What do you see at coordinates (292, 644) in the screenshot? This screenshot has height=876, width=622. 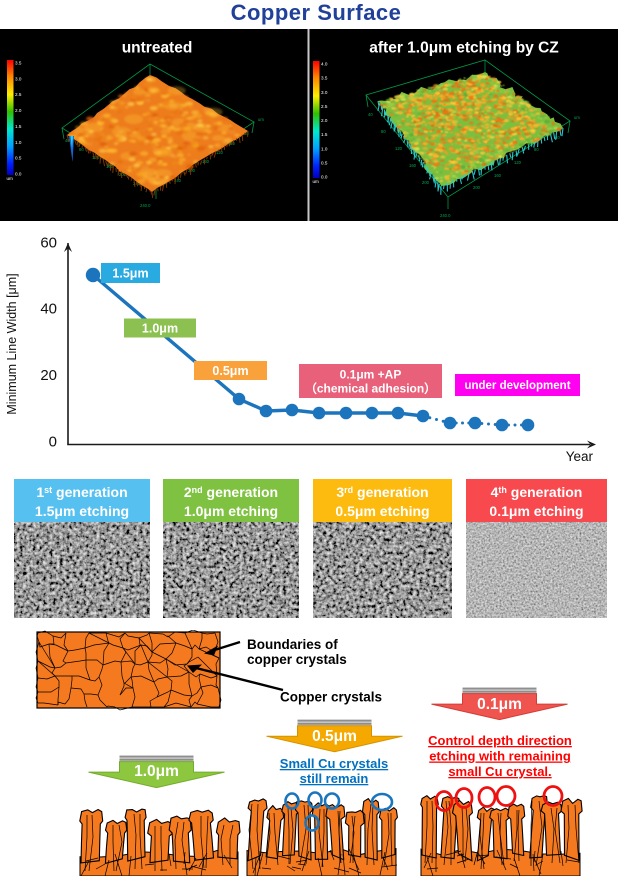 I see `svg-text: Boundaries of` at bounding box center [292, 644].